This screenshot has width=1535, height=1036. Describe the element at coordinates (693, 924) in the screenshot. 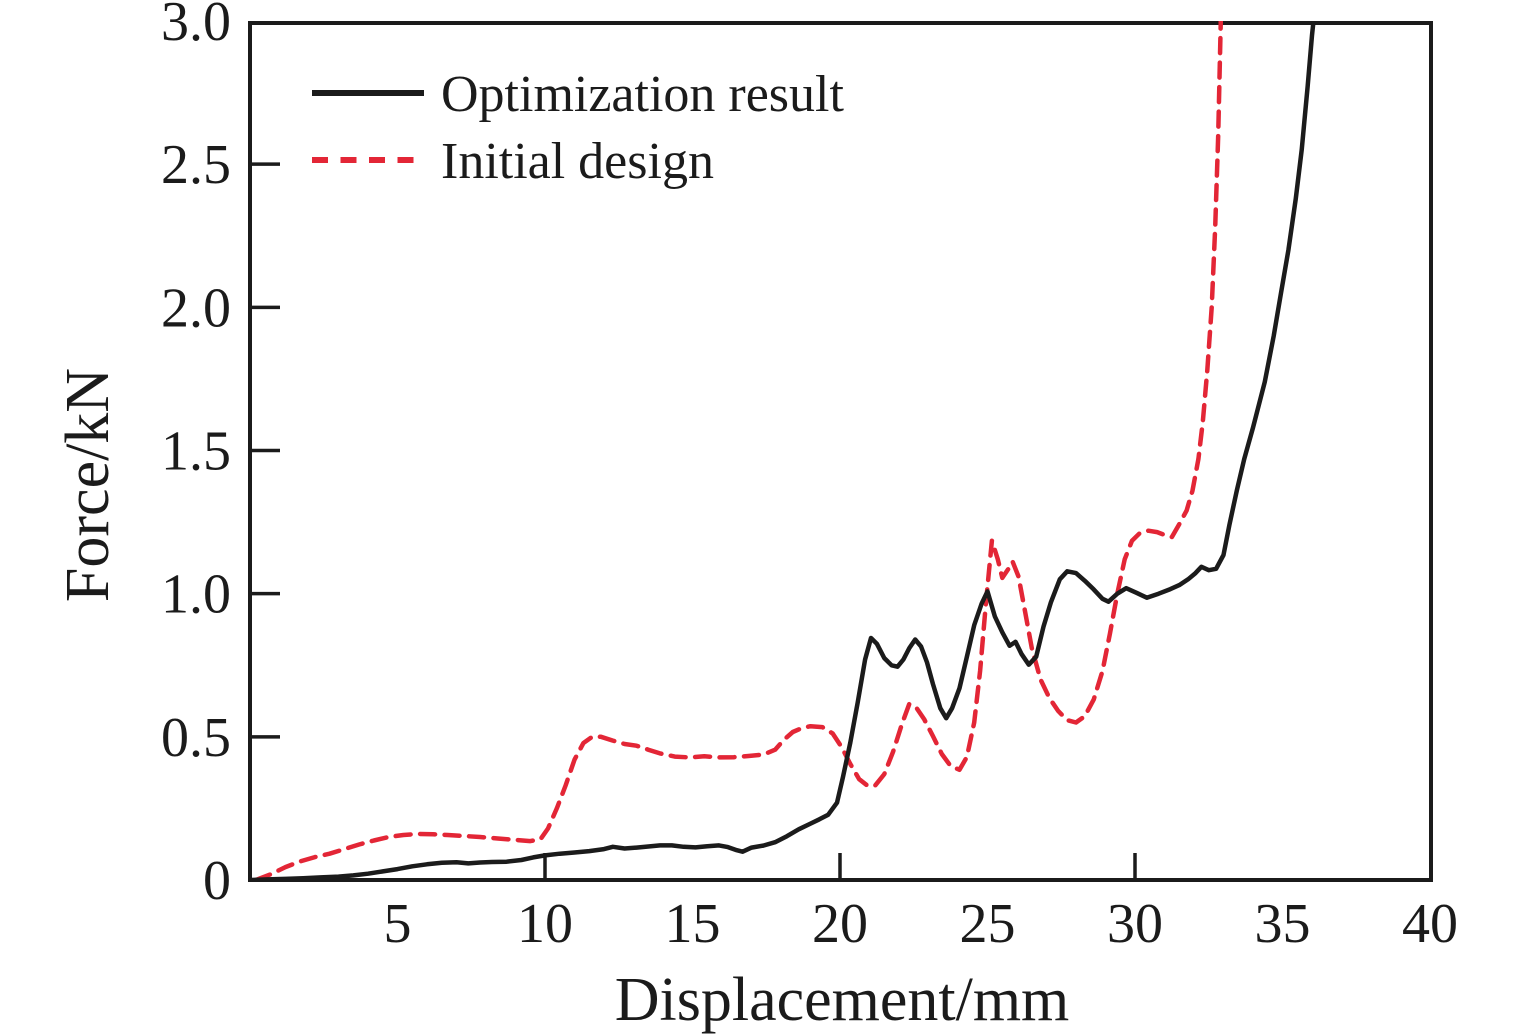

I see `x-tick-label: 15` at that location.